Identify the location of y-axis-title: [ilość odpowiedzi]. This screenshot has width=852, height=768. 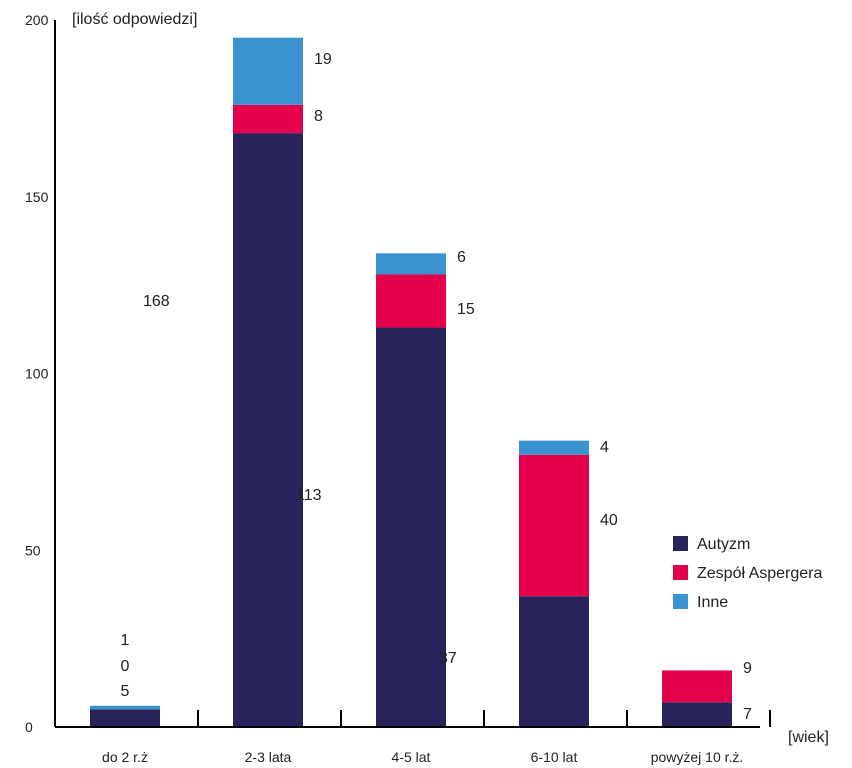
(134, 19).